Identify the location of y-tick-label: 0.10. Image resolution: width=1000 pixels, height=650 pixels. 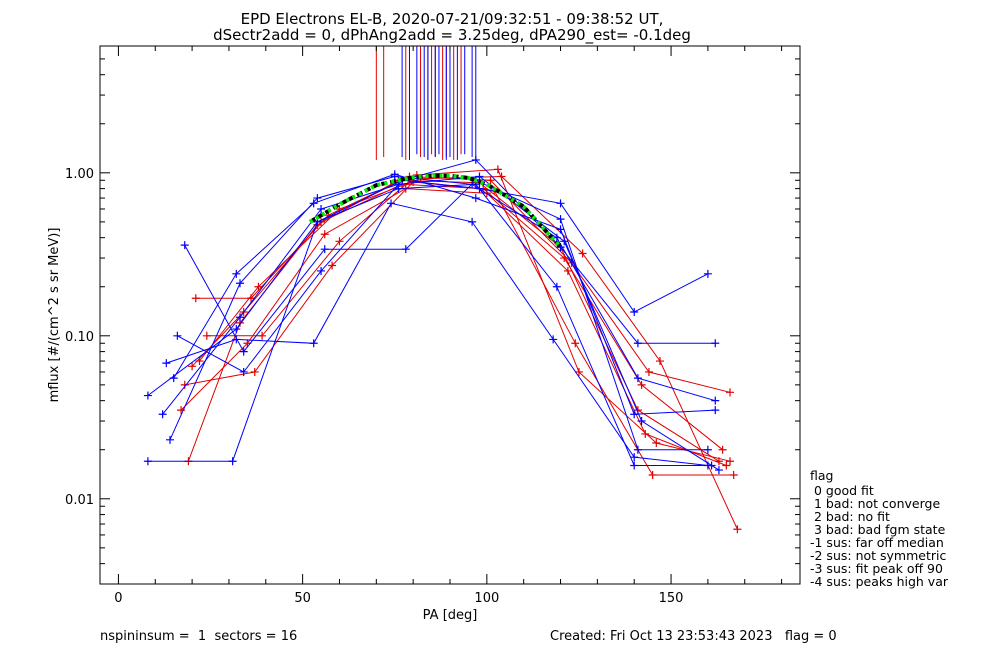
(79, 337).